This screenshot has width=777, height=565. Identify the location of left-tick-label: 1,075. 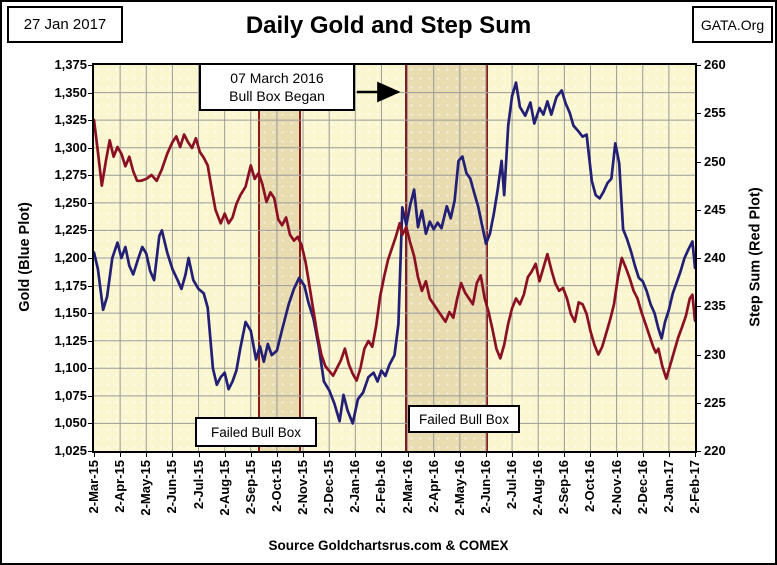
(70, 395).